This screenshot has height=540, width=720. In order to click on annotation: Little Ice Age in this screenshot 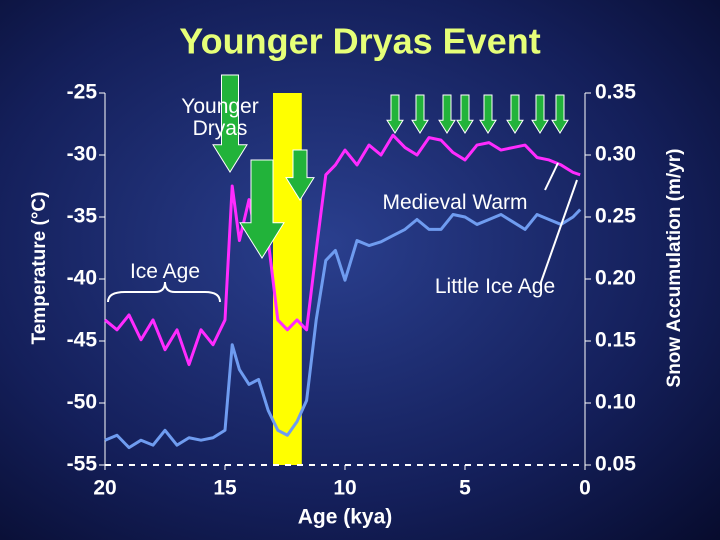, I will do `click(495, 286)`.